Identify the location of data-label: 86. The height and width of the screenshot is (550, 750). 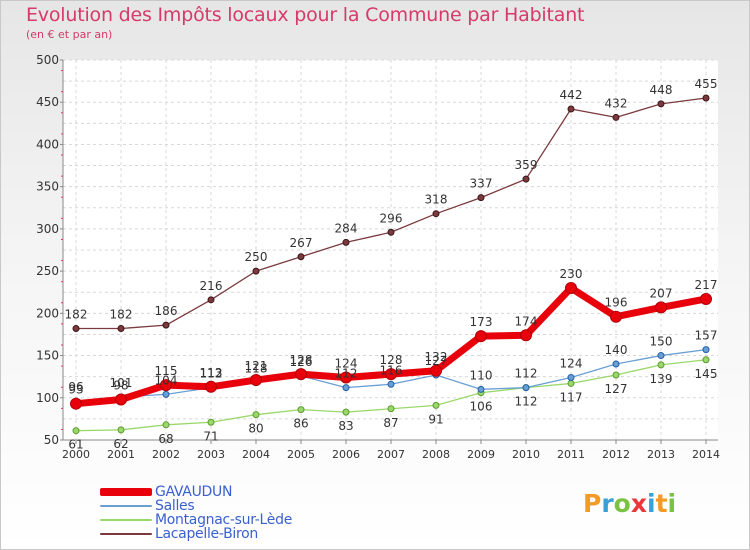
(300, 424).